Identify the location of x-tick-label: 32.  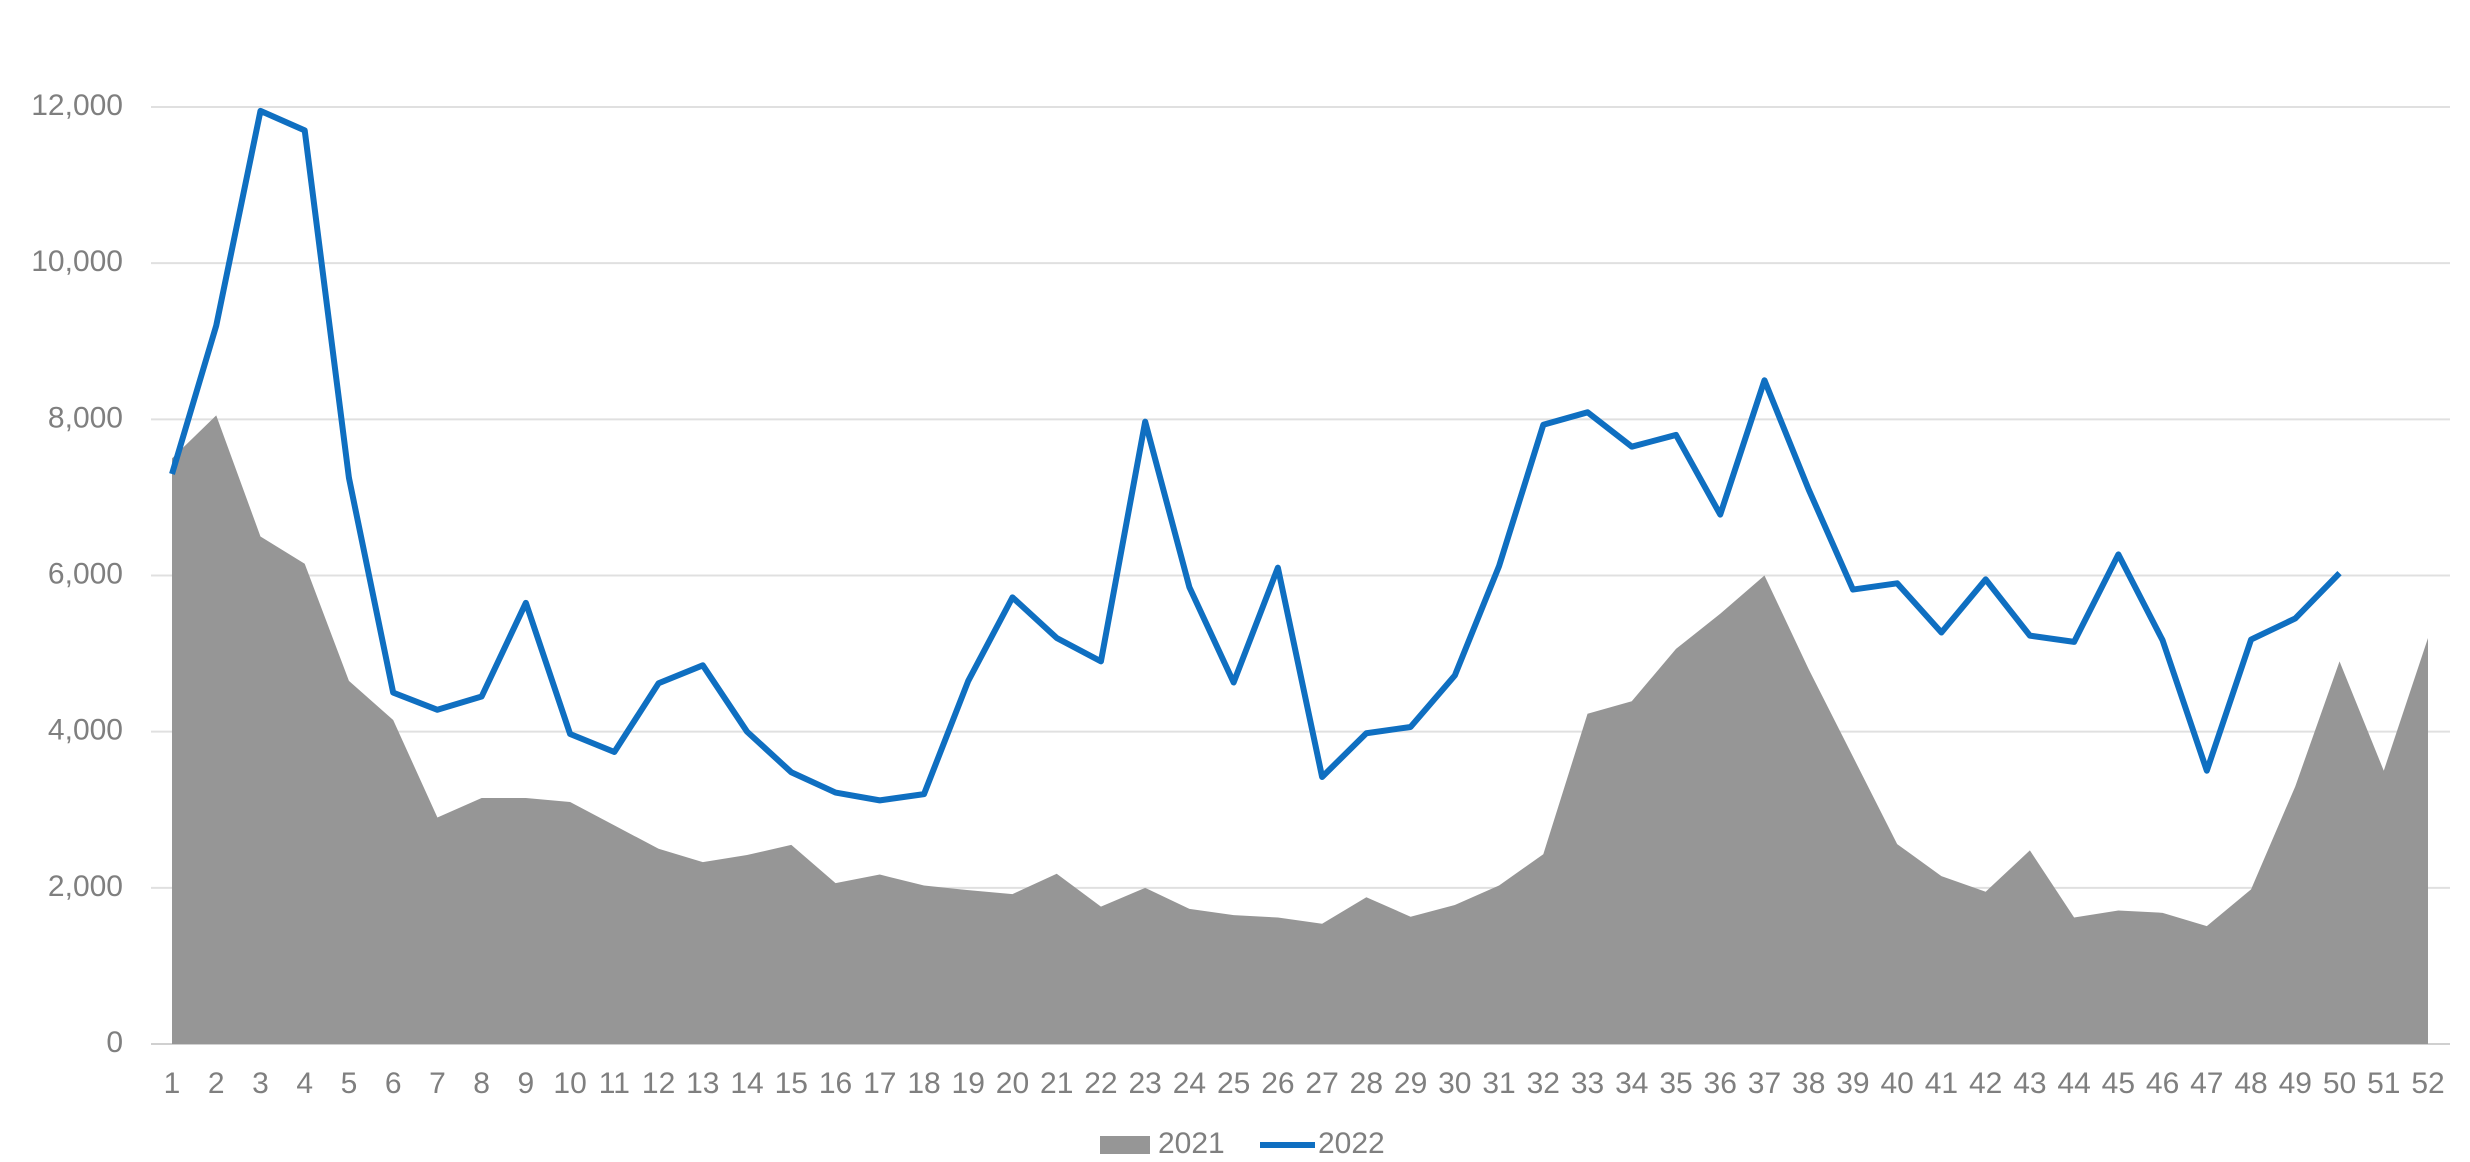
(1543, 1083).